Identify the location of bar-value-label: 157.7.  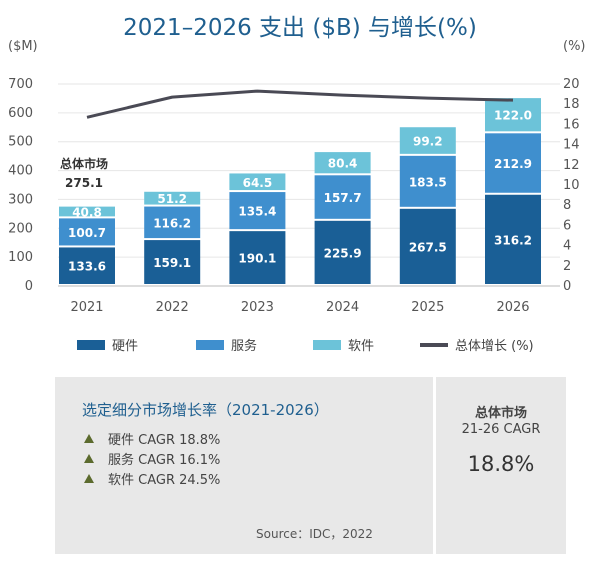
(343, 198).